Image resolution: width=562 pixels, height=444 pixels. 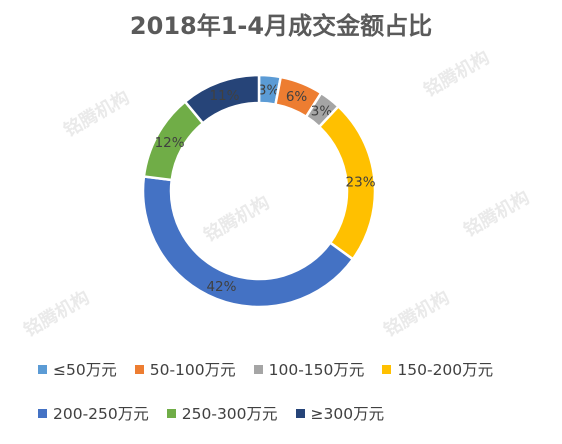 What do you see at coordinates (170, 143) in the screenshot?
I see `data-label-5: 12%` at bounding box center [170, 143].